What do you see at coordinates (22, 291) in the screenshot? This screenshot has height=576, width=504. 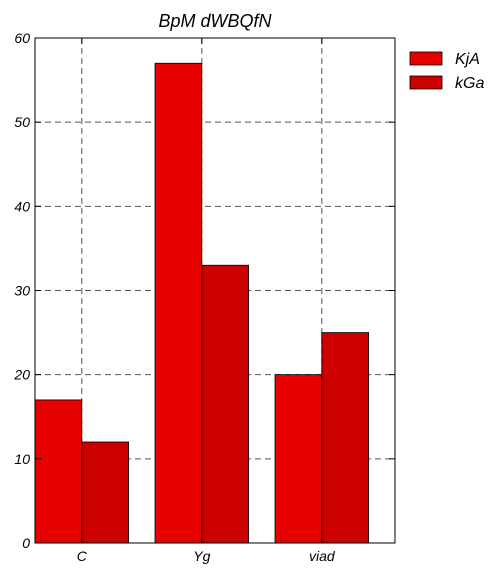 I see `y-tick-label: 30` at bounding box center [22, 291].